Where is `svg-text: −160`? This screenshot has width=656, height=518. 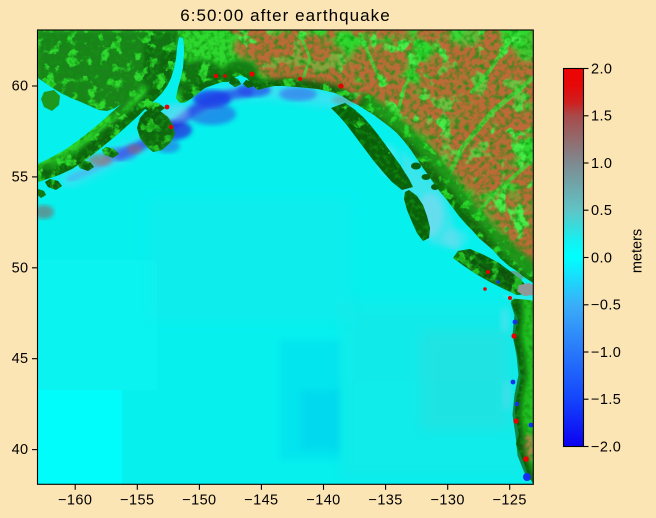 svg-text: −160 is located at coordinates (75, 500).